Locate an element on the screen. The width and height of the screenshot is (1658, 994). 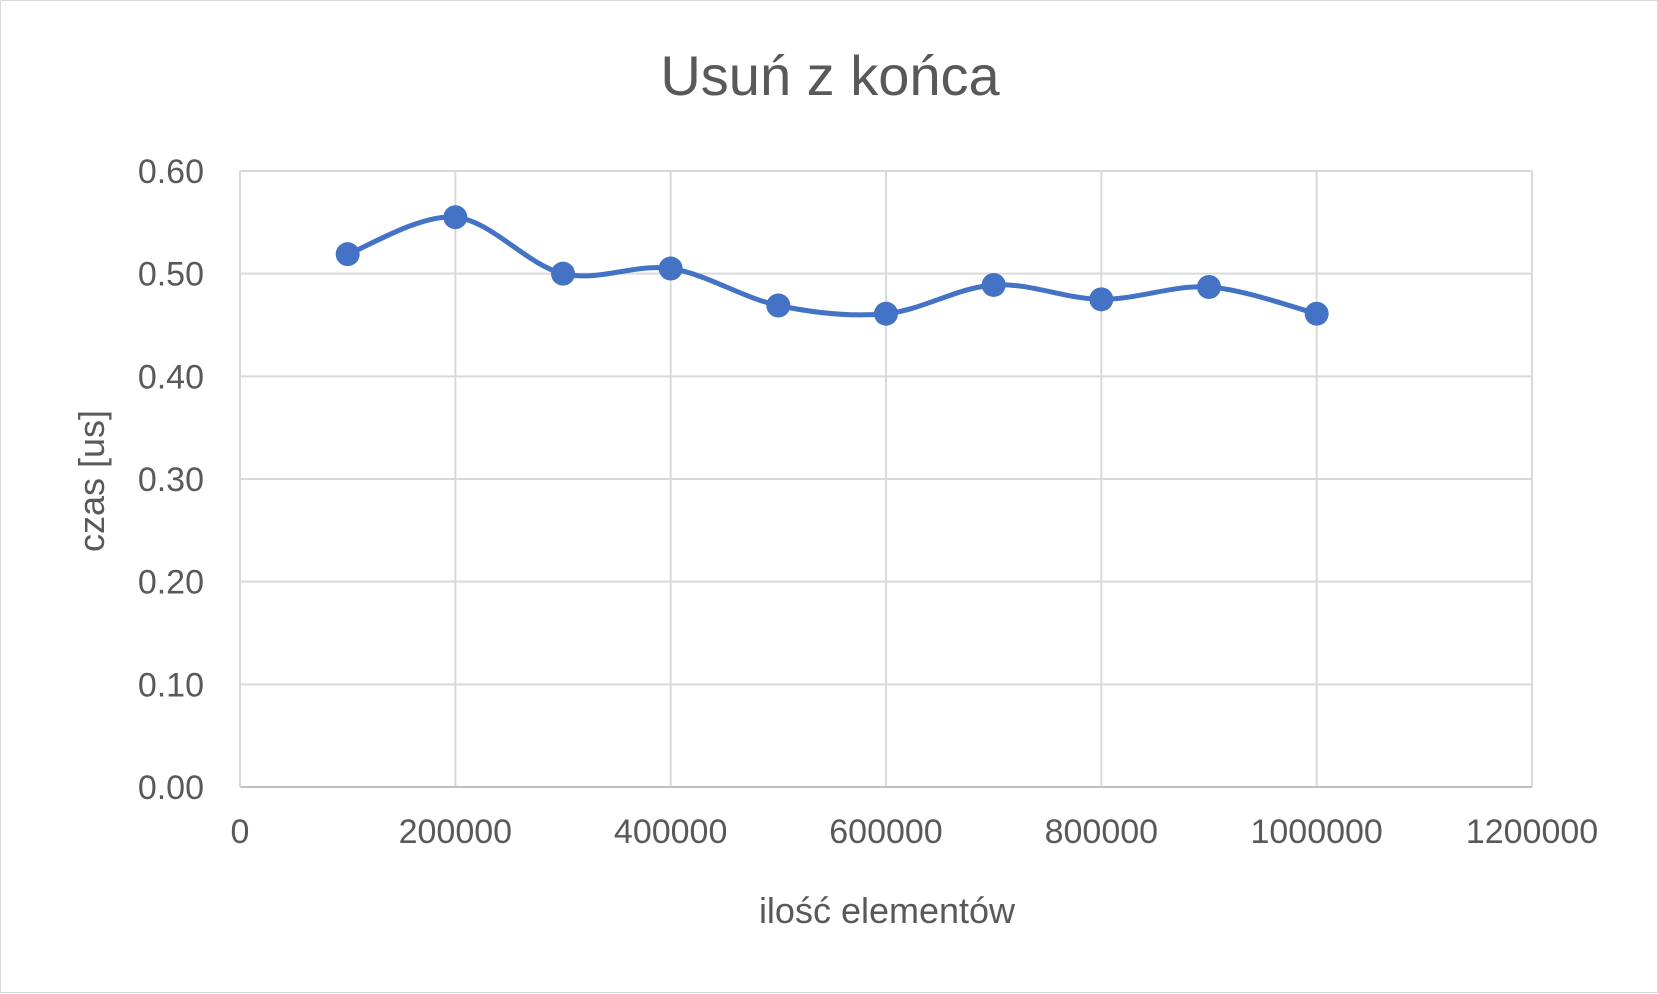
series-line is located at coordinates (832, 266).